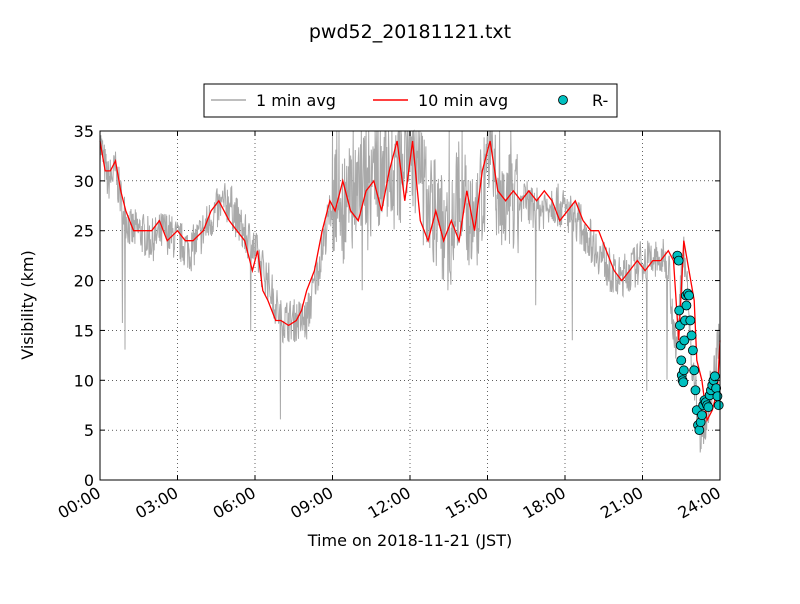  Describe the element at coordinates (89, 480) in the screenshot. I see `y-tick-label: 0` at that location.